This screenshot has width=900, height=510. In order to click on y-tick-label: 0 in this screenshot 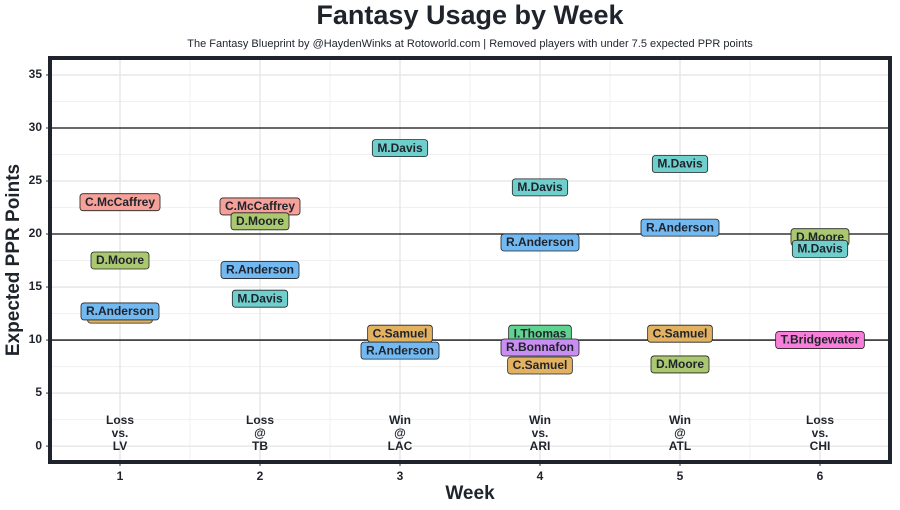, I will do `click(38, 445)`.